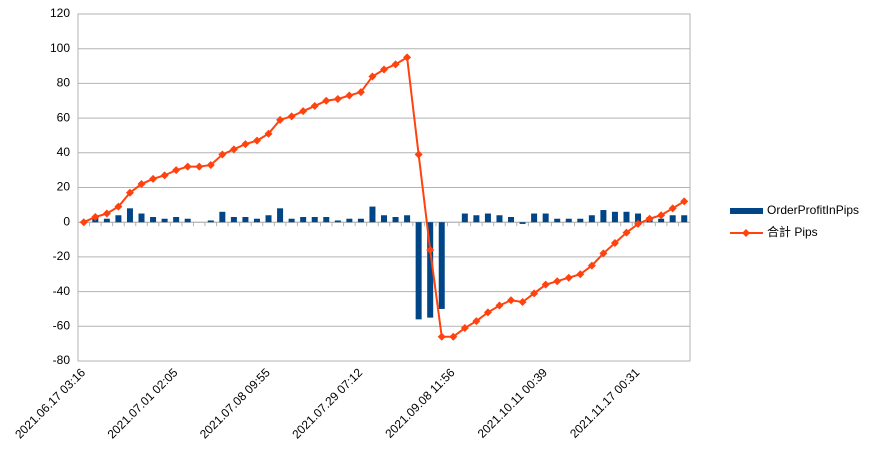 Image resolution: width=877 pixels, height=468 pixels. I want to click on x-tick-label: 2021.06.17 03:16, so click(50, 403).